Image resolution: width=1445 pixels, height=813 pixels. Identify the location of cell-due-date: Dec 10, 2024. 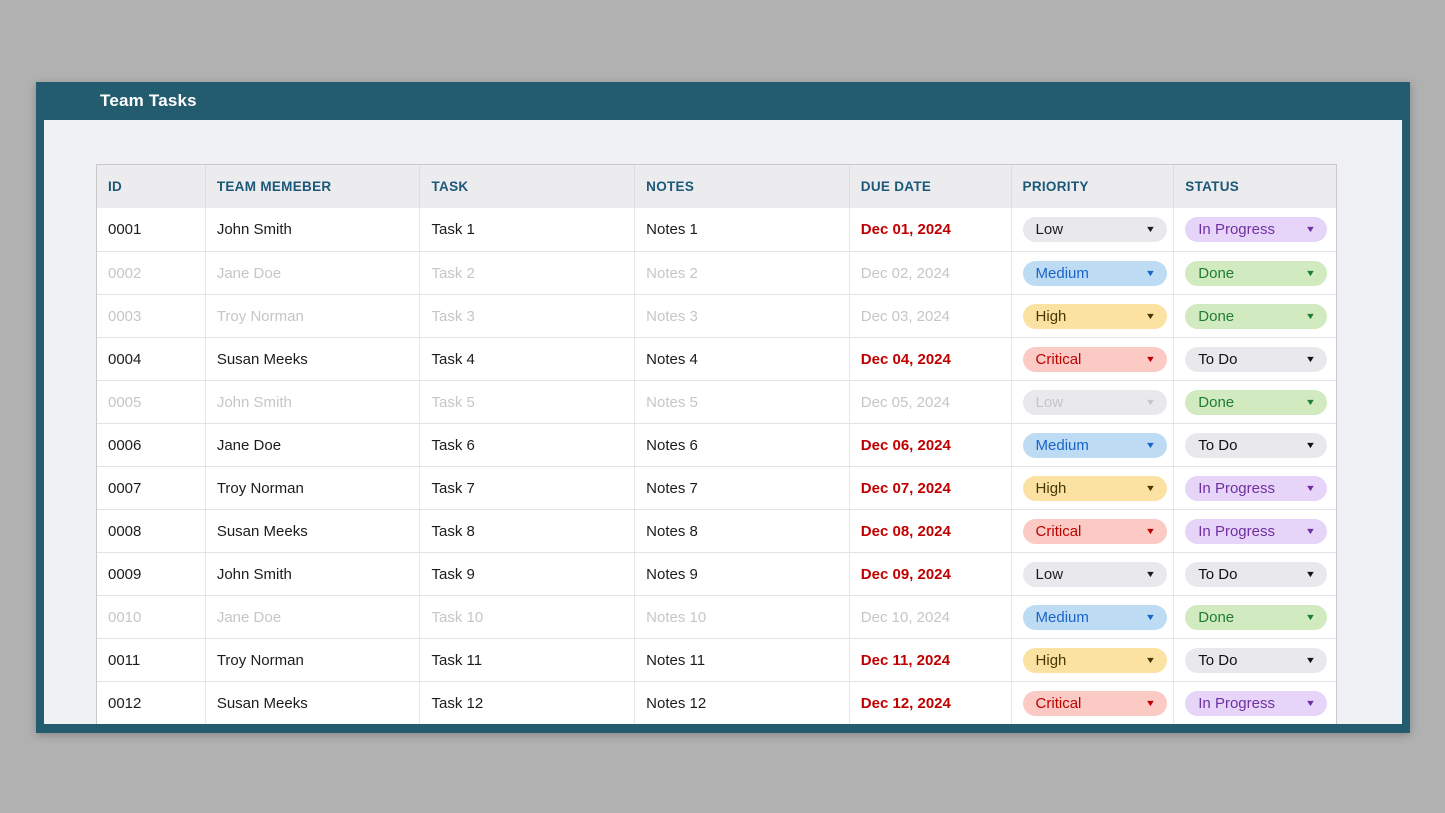
(931, 617).